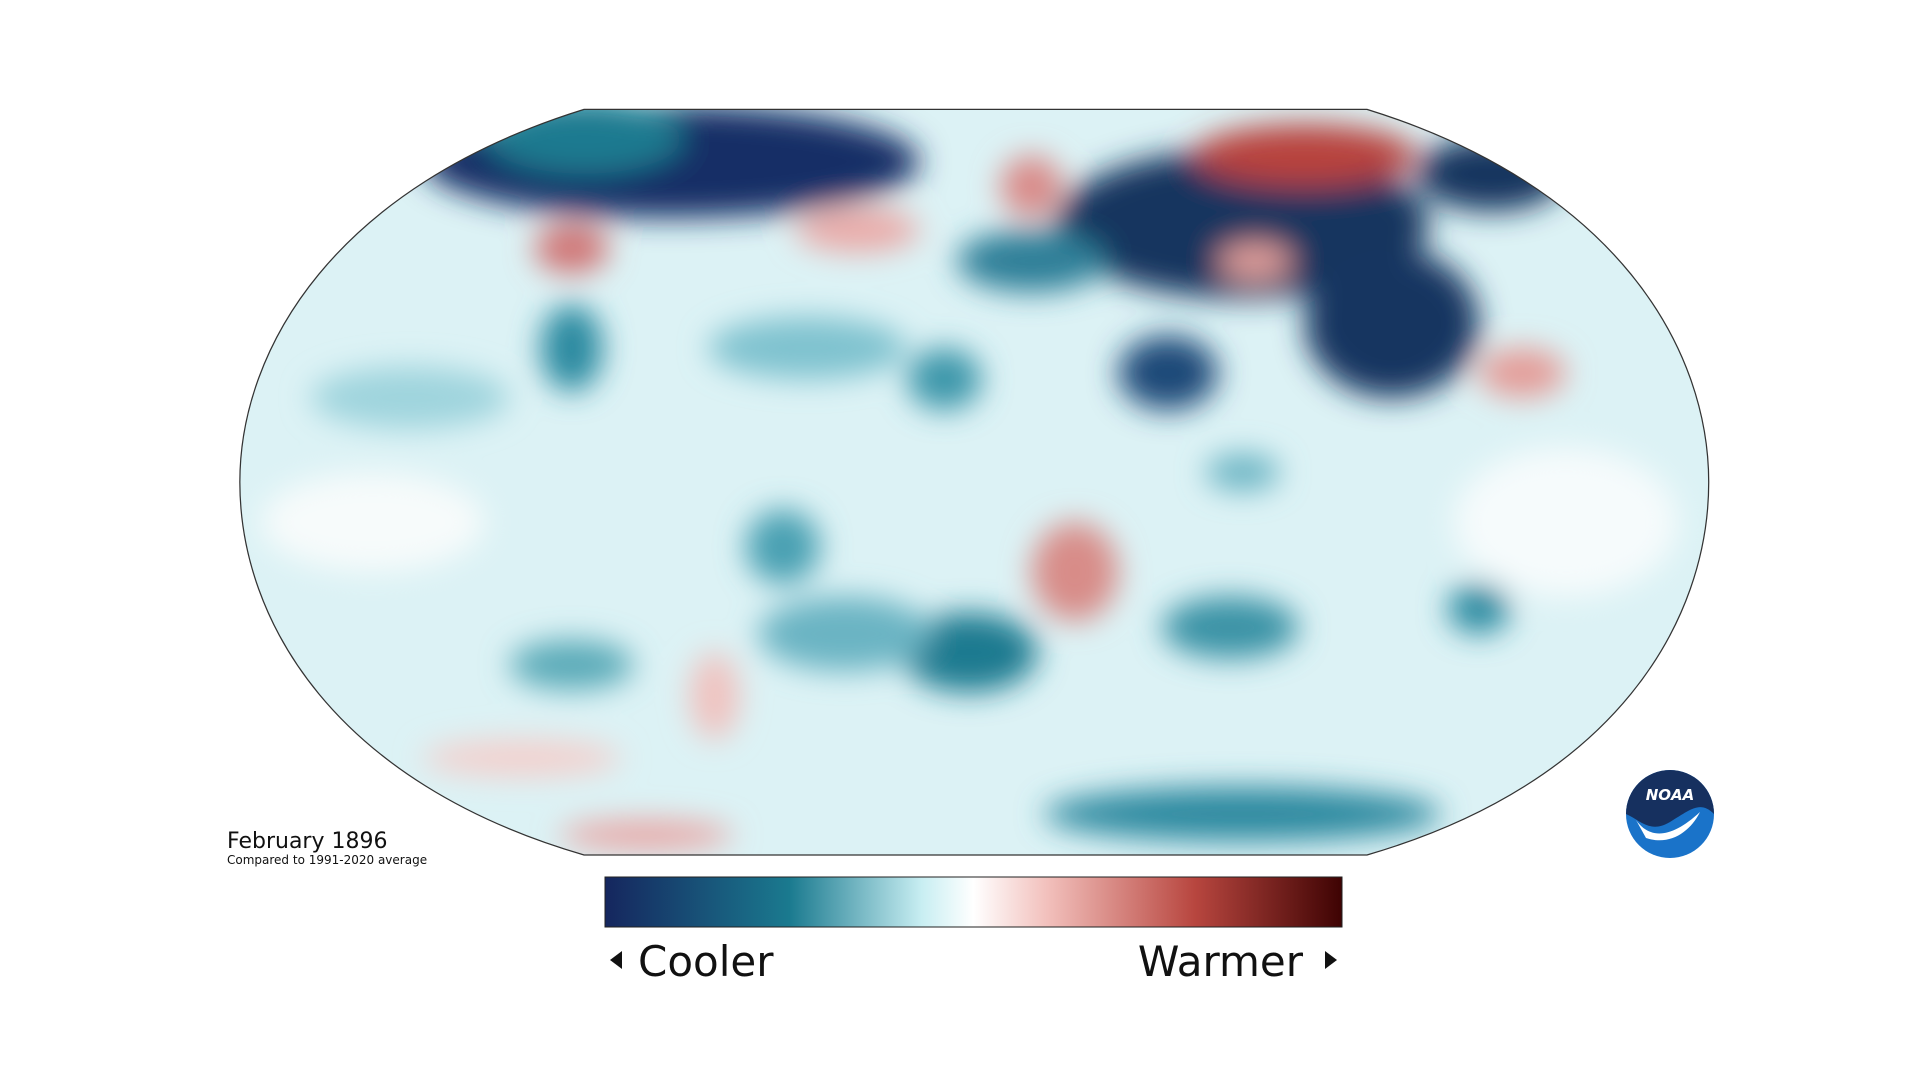 The height and width of the screenshot is (1080, 1920). Describe the element at coordinates (973, 902) in the screenshot. I see `color-bar` at that location.